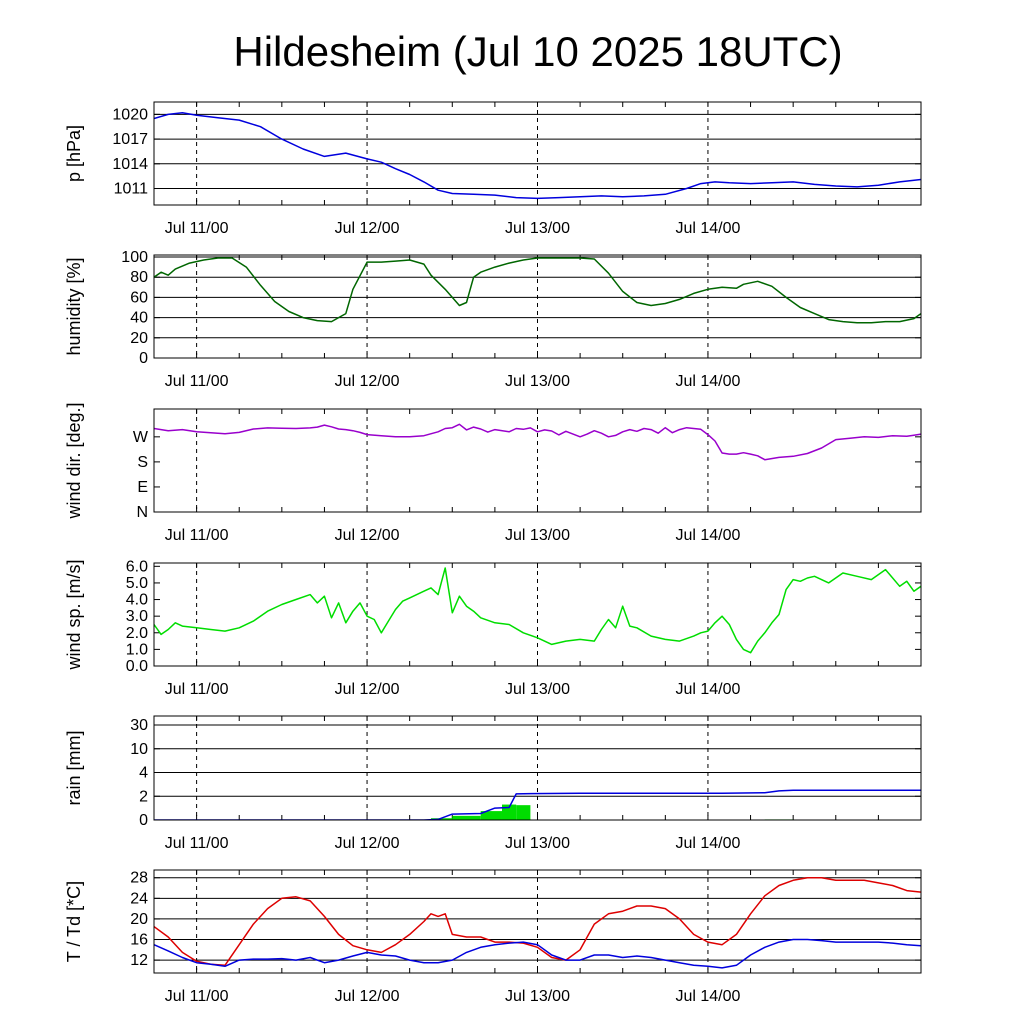 This screenshot has height=1024, width=1024. Describe the element at coordinates (137, 600) in the screenshot. I see `y-tick-label: 4.0` at that location.